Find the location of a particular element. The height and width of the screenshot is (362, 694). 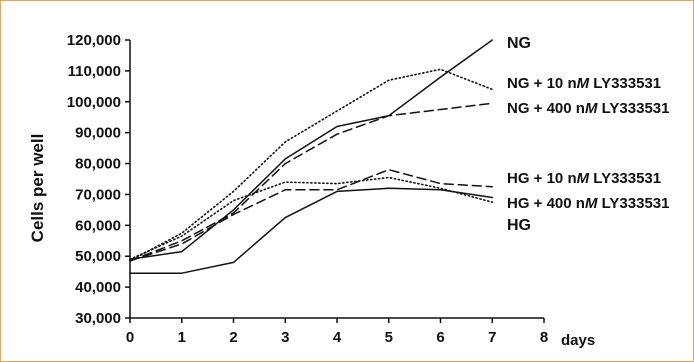

series-label-5: HG is located at coordinates (519, 225).